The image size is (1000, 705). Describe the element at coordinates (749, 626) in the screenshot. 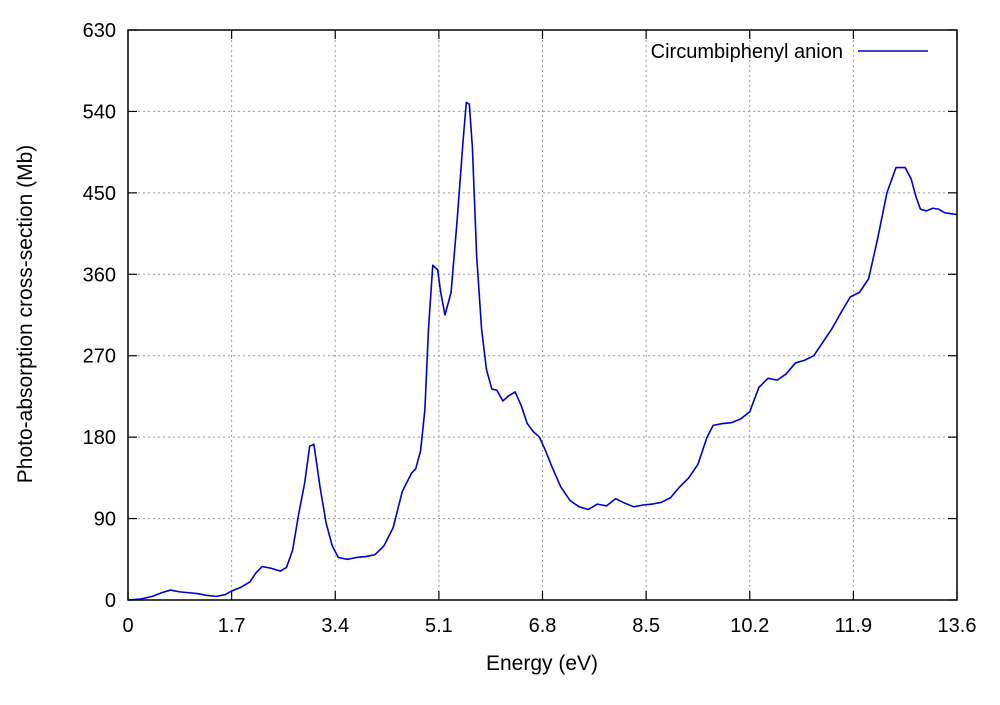

I see `x-tick-label: 10.2` at that location.